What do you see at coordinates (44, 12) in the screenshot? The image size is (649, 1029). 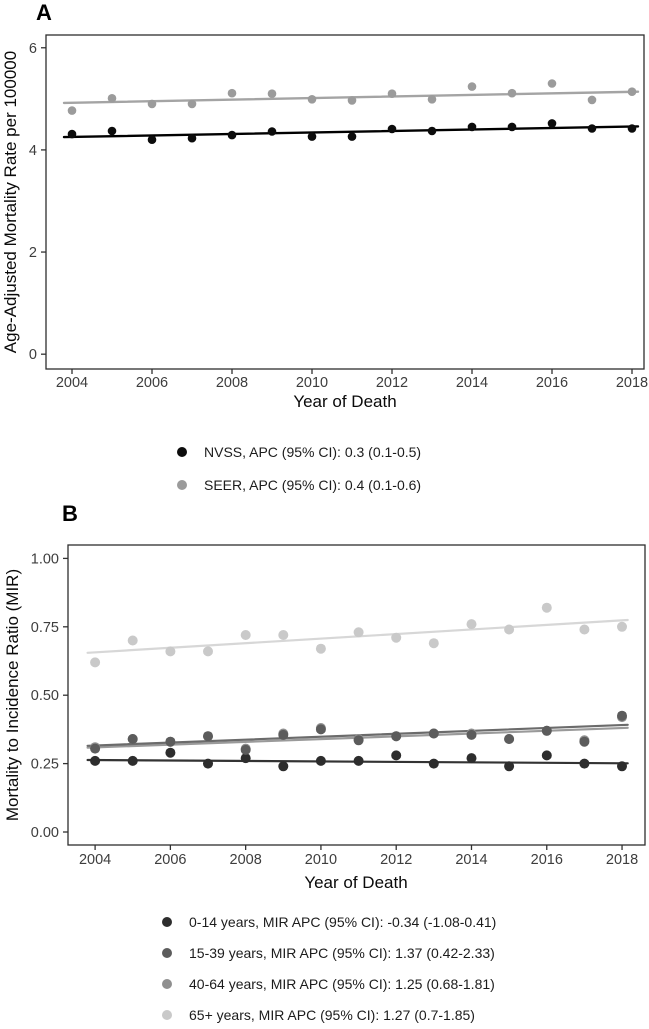 I see `panel-a-letter: A` at bounding box center [44, 12].